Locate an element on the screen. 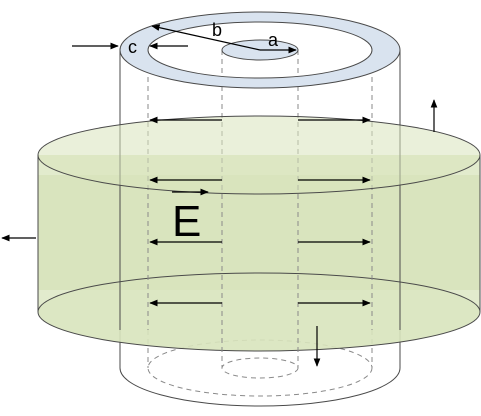 This screenshot has width=481, height=416. label-b: b is located at coordinates (217, 30).